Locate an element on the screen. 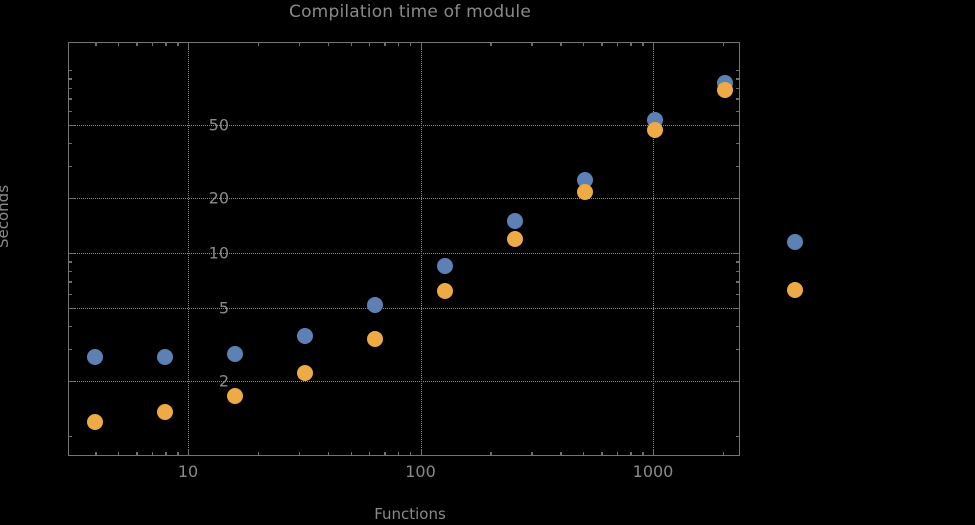 This screenshot has width=975, height=525. x-tick-label: 100 is located at coordinates (420, 471).